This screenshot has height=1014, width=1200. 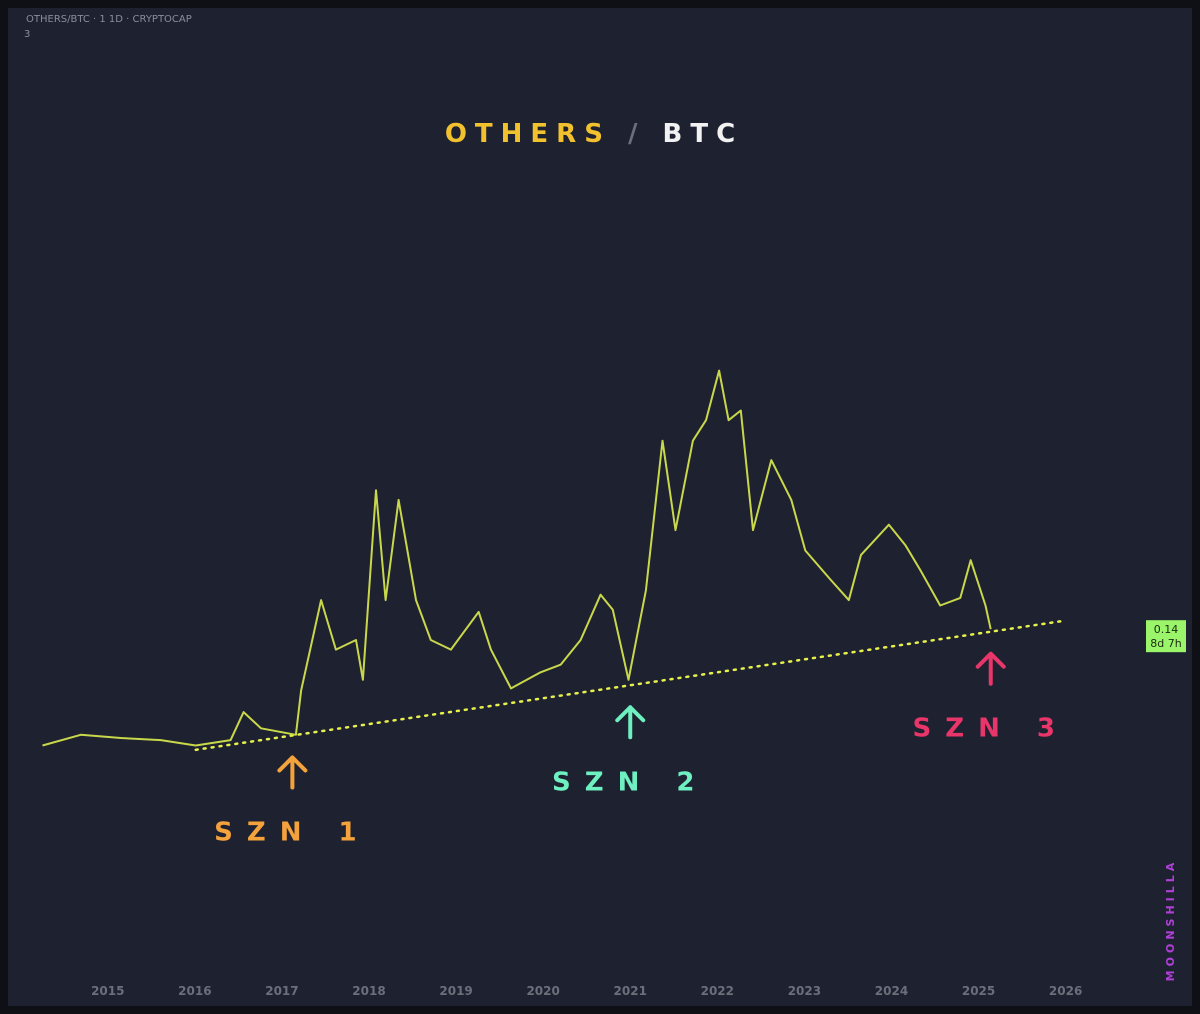 What do you see at coordinates (1065, 991) in the screenshot?
I see `x-tick-label: 2026` at bounding box center [1065, 991].